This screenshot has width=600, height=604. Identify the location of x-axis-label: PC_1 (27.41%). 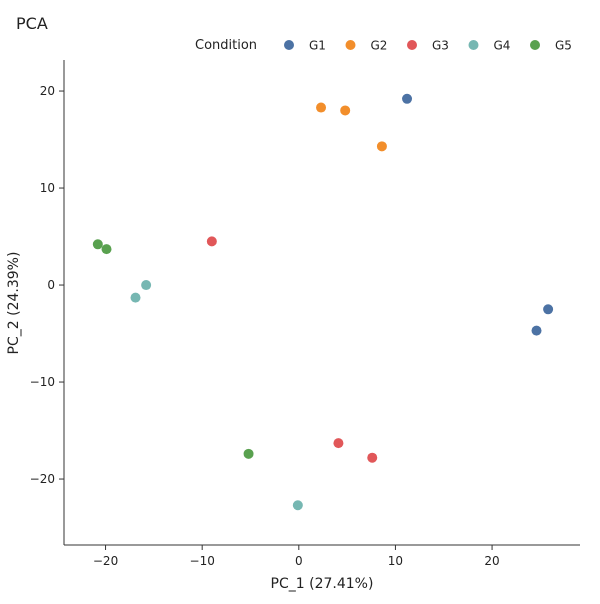
(322, 584).